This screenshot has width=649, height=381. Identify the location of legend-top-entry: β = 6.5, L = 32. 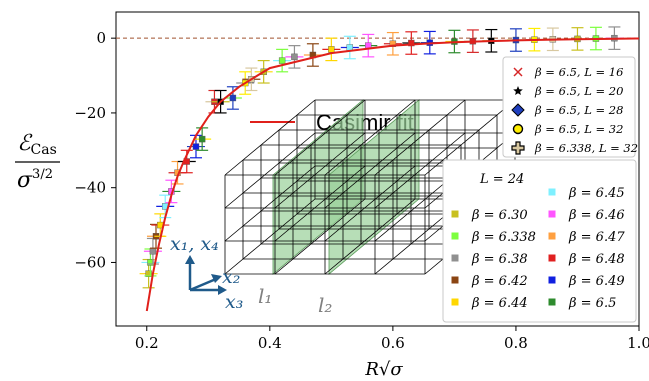
(578, 129).